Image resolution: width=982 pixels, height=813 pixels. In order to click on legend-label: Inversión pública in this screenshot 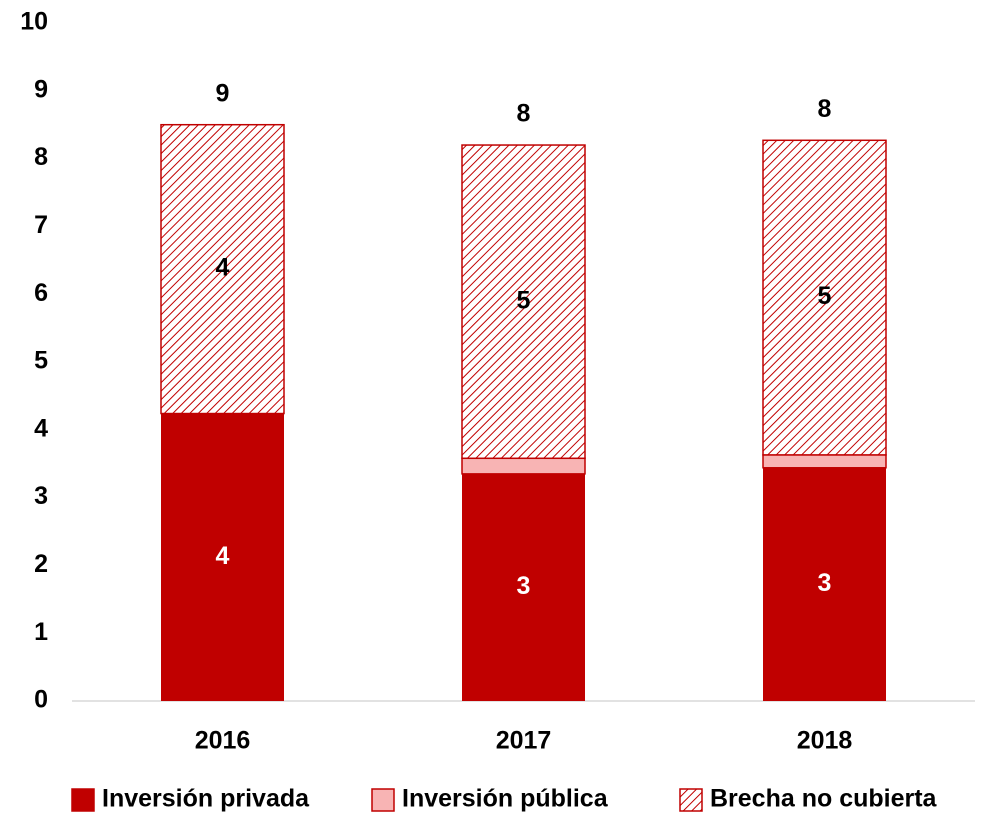, I will do `click(505, 799)`.